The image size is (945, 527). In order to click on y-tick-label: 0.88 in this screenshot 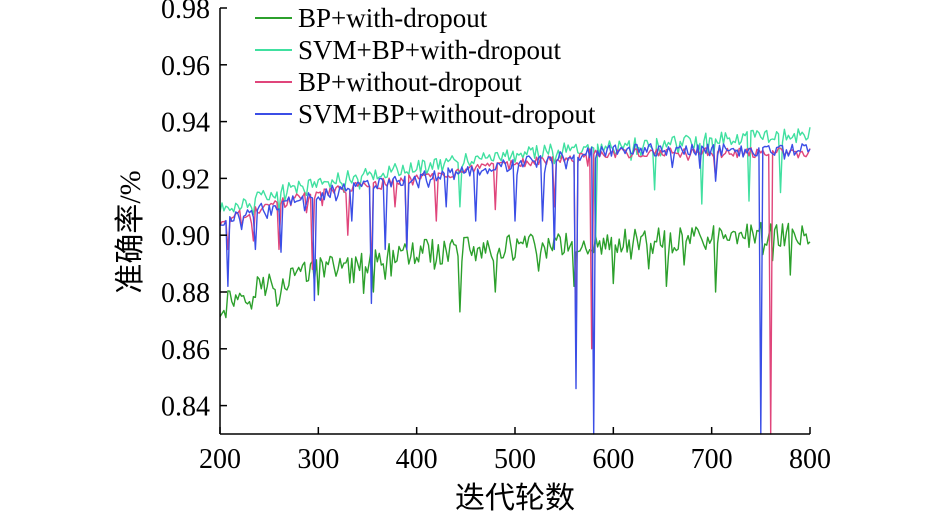, I will do `click(185, 293)`.